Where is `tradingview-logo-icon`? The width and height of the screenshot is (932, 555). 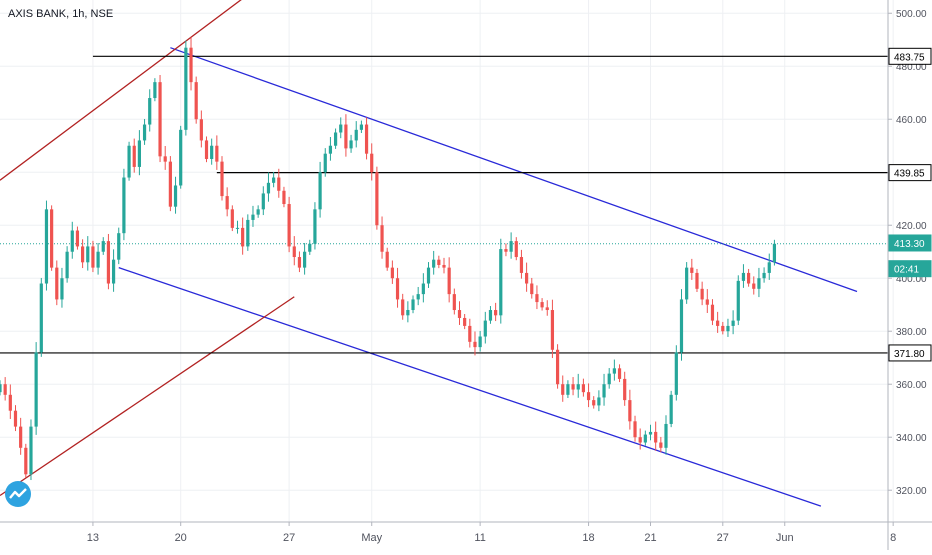 tradingview-logo-icon is located at coordinates (18, 494).